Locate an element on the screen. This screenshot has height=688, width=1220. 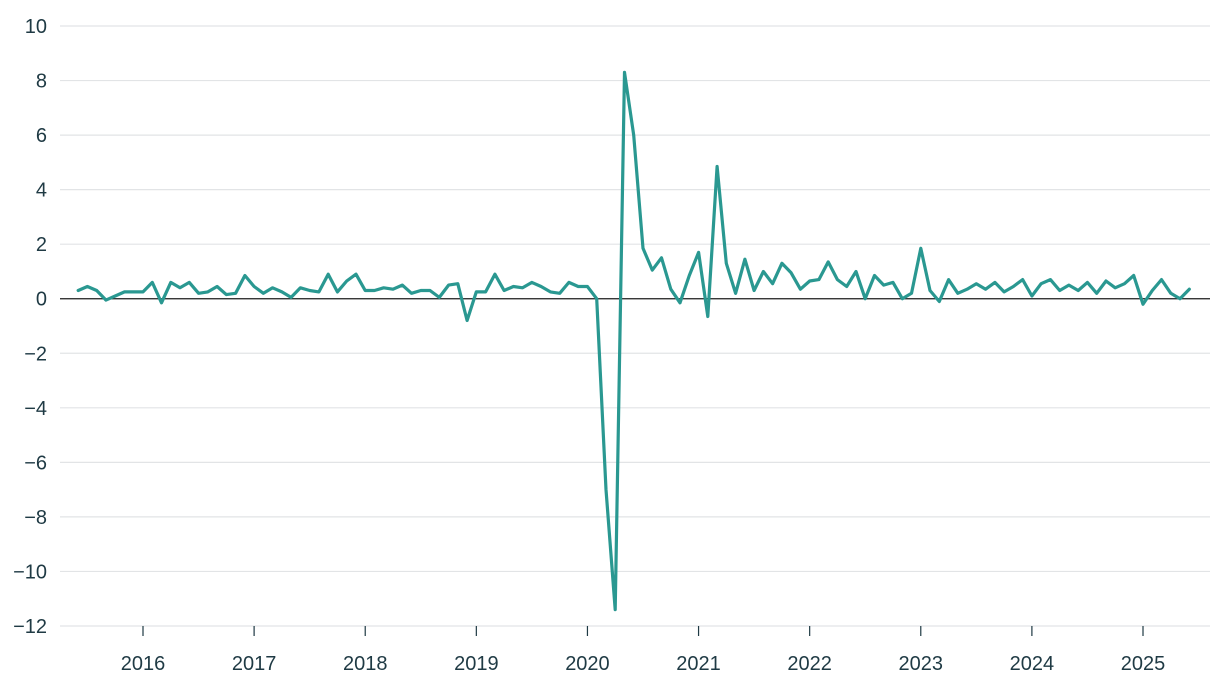
y-tick-label: 6 is located at coordinates (41, 136).